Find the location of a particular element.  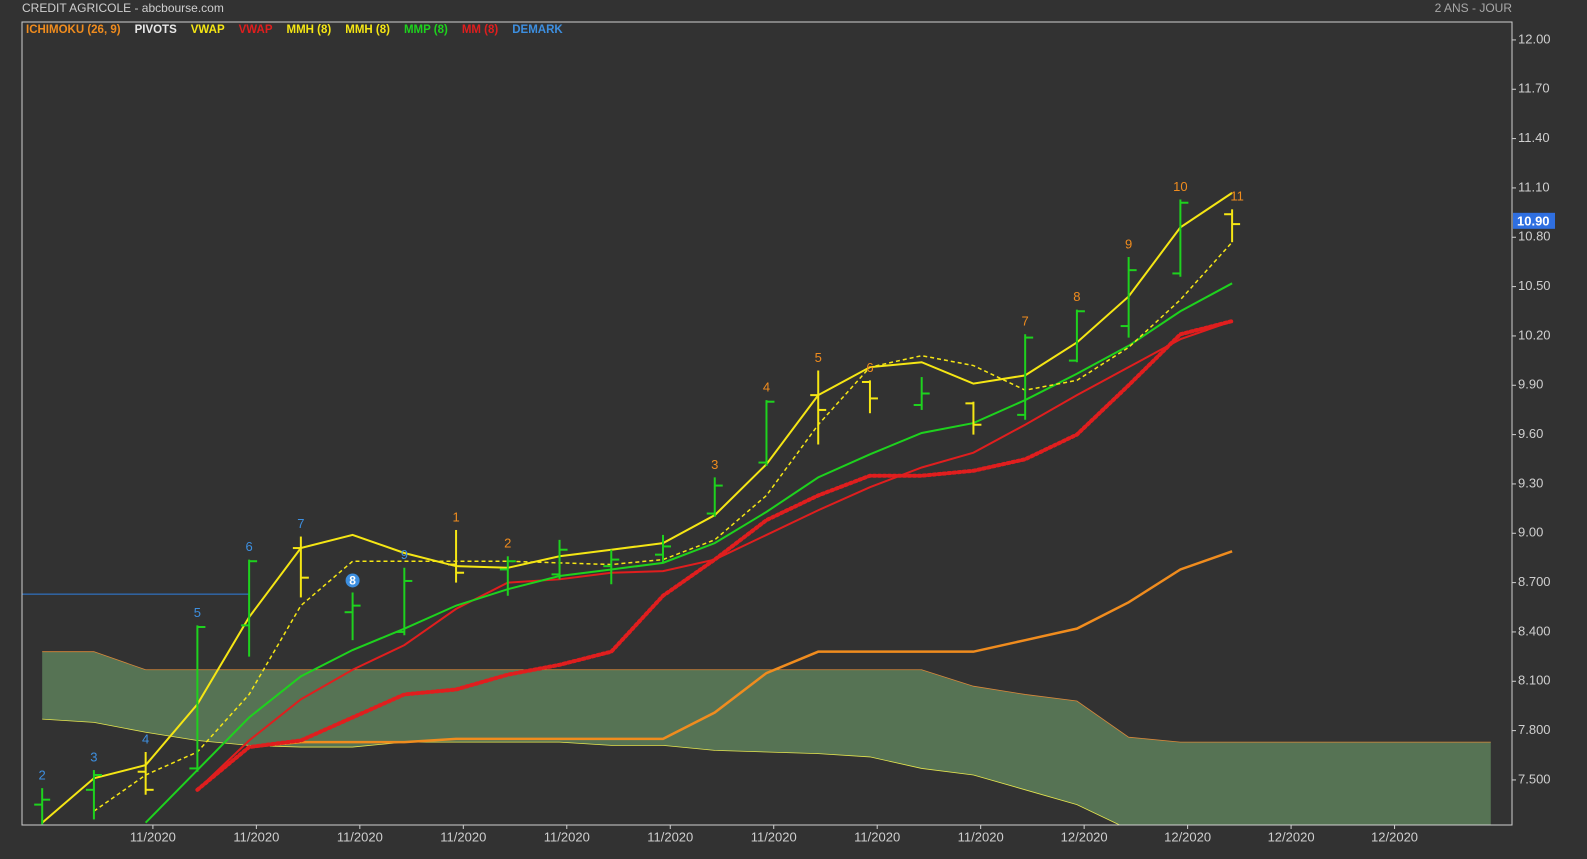

cloud-upper is located at coordinates (766, 697).